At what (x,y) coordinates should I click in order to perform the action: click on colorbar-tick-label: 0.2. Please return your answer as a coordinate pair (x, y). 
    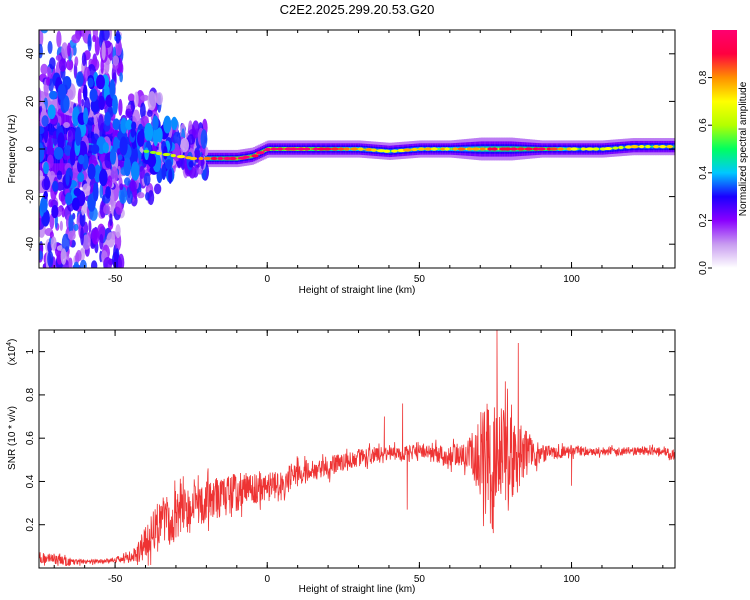
    Looking at the image, I should click on (703, 220).